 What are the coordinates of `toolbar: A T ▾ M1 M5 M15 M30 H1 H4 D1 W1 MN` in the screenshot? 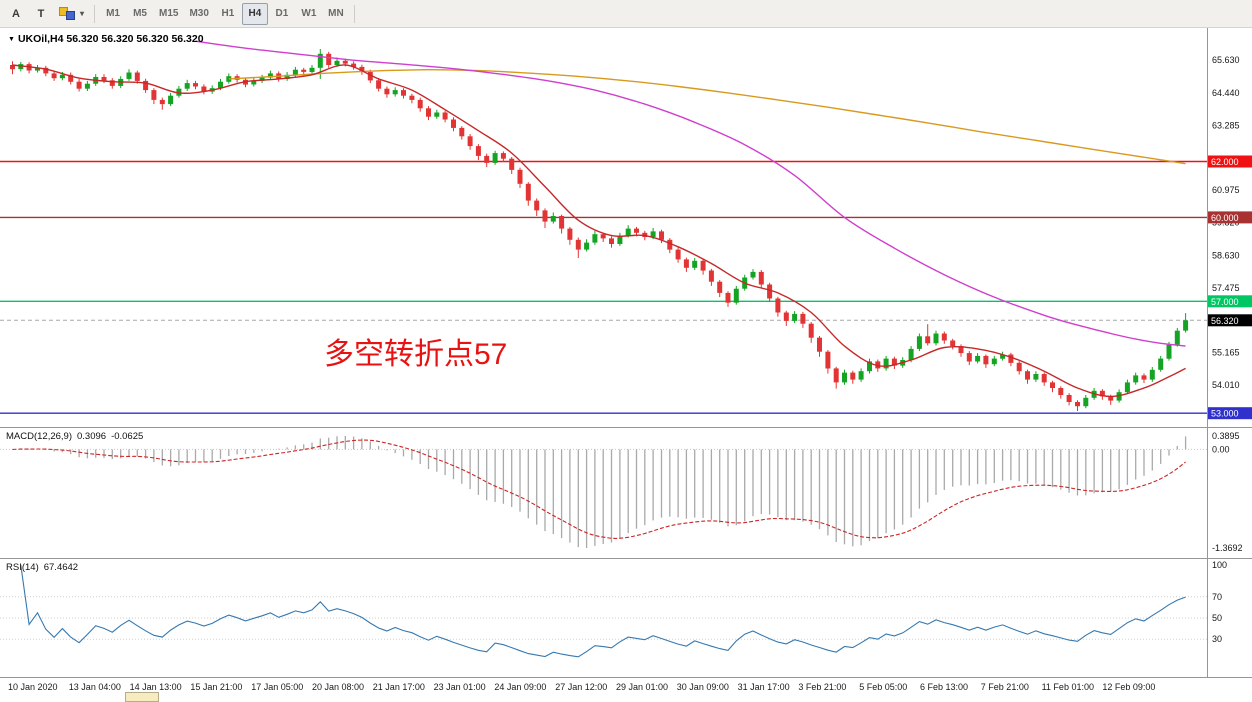 It's located at (626, 14).